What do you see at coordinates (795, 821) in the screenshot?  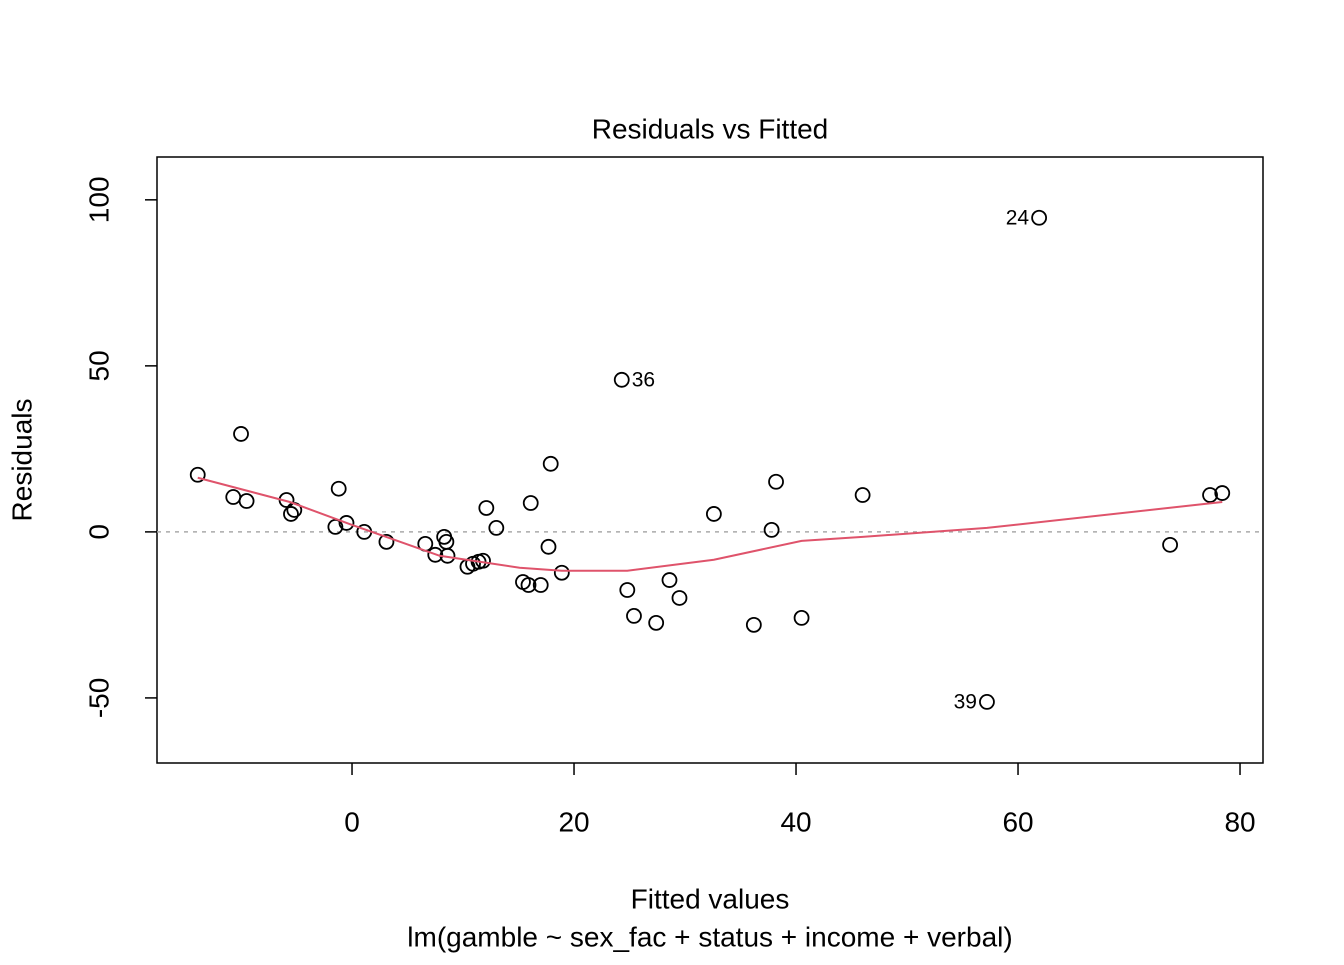 I see `x-tick-label: 40` at bounding box center [795, 821].